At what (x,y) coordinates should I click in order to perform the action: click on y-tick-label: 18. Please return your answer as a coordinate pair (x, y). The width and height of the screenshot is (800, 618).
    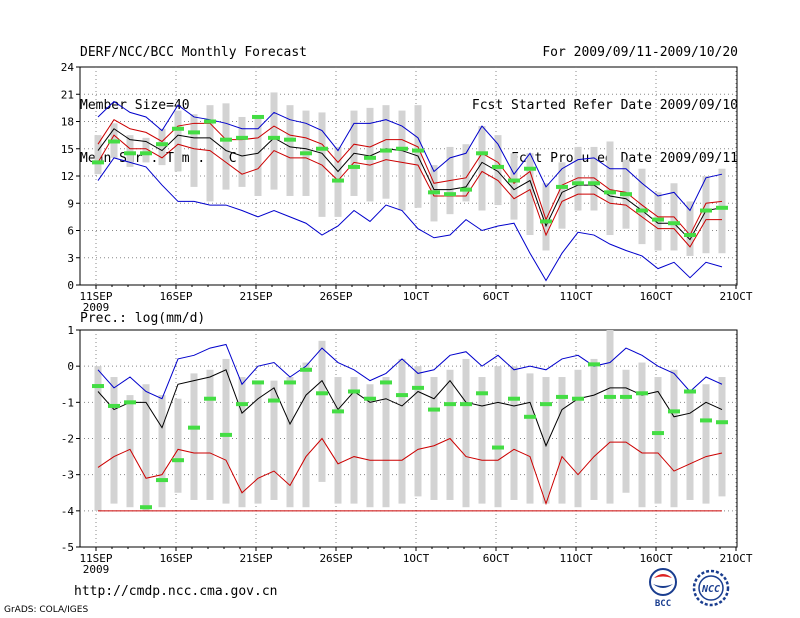
    Looking at the image, I should click on (67, 122).